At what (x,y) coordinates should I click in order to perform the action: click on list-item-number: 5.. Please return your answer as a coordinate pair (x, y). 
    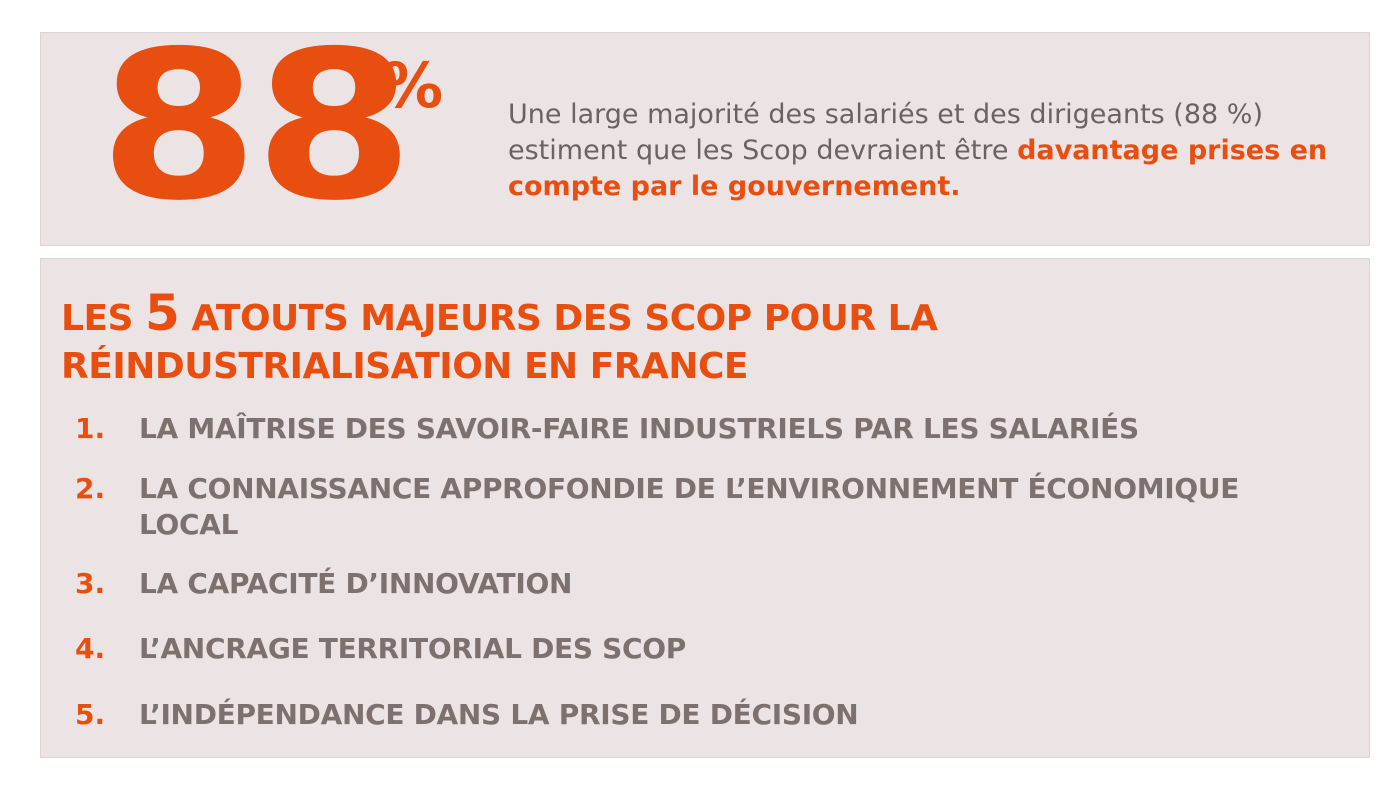
    Looking at the image, I should click on (90, 714).